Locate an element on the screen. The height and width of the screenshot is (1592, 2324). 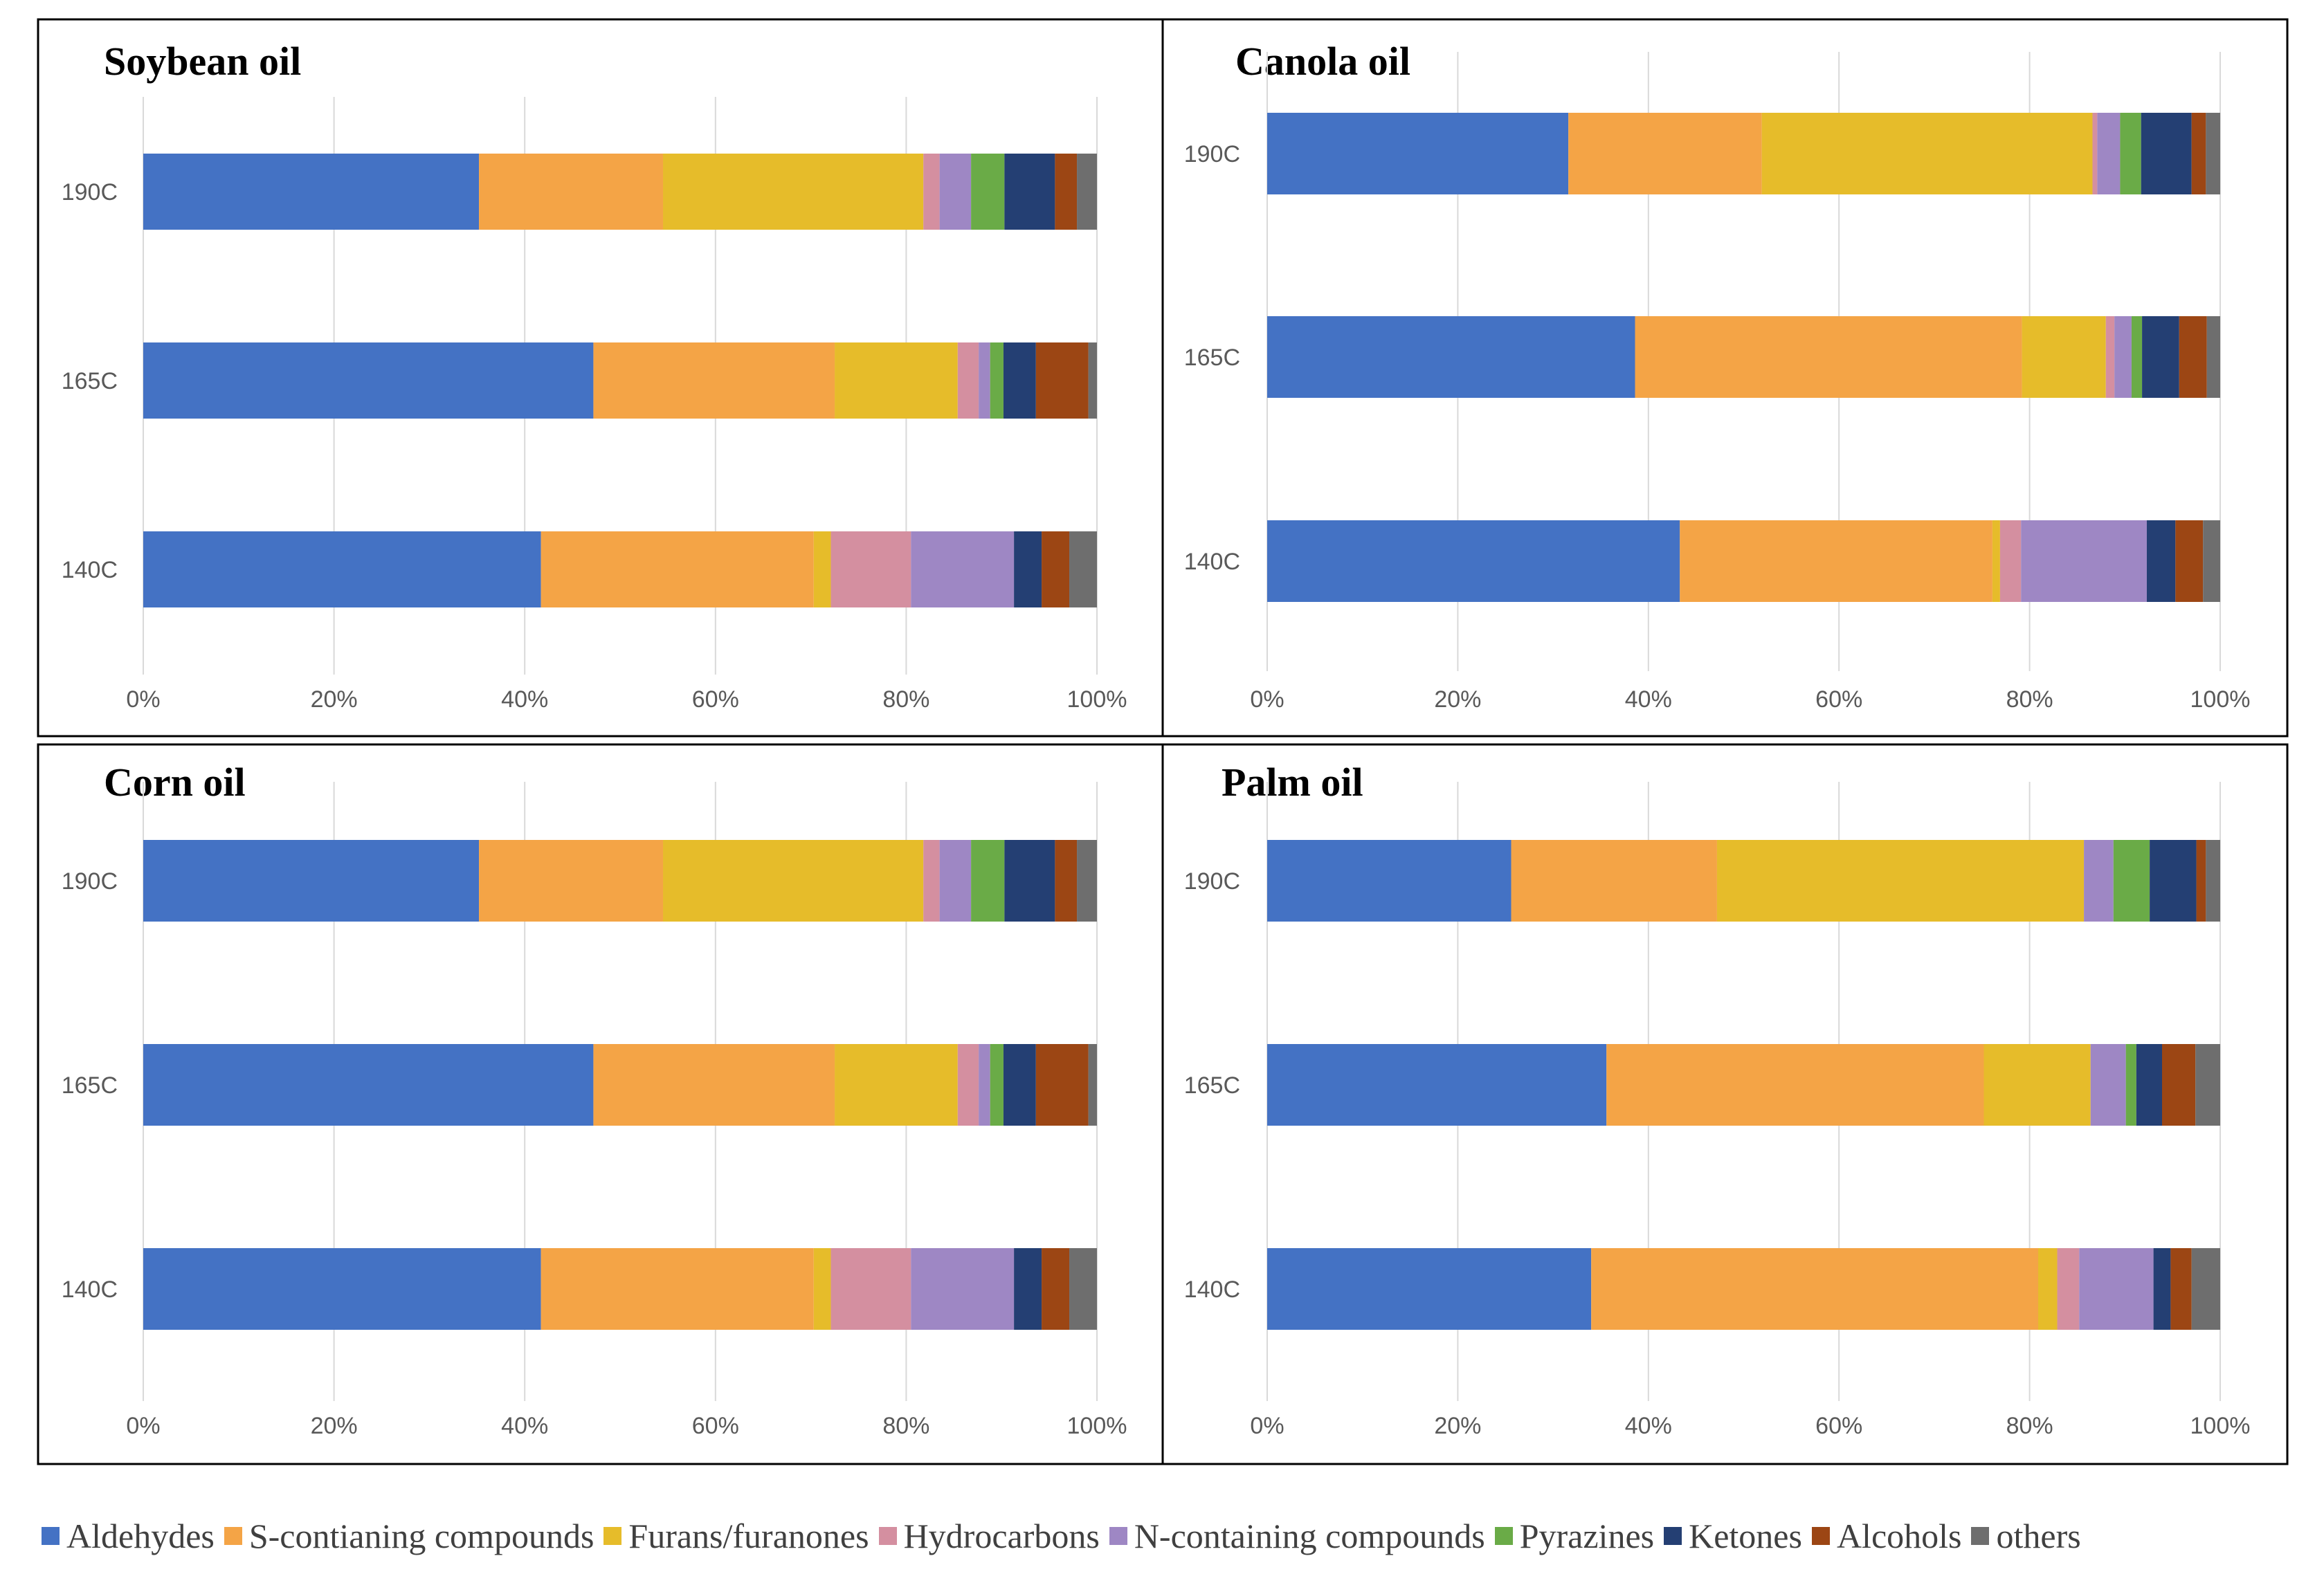
x-tick-label: 20% is located at coordinates (1457, 1426).